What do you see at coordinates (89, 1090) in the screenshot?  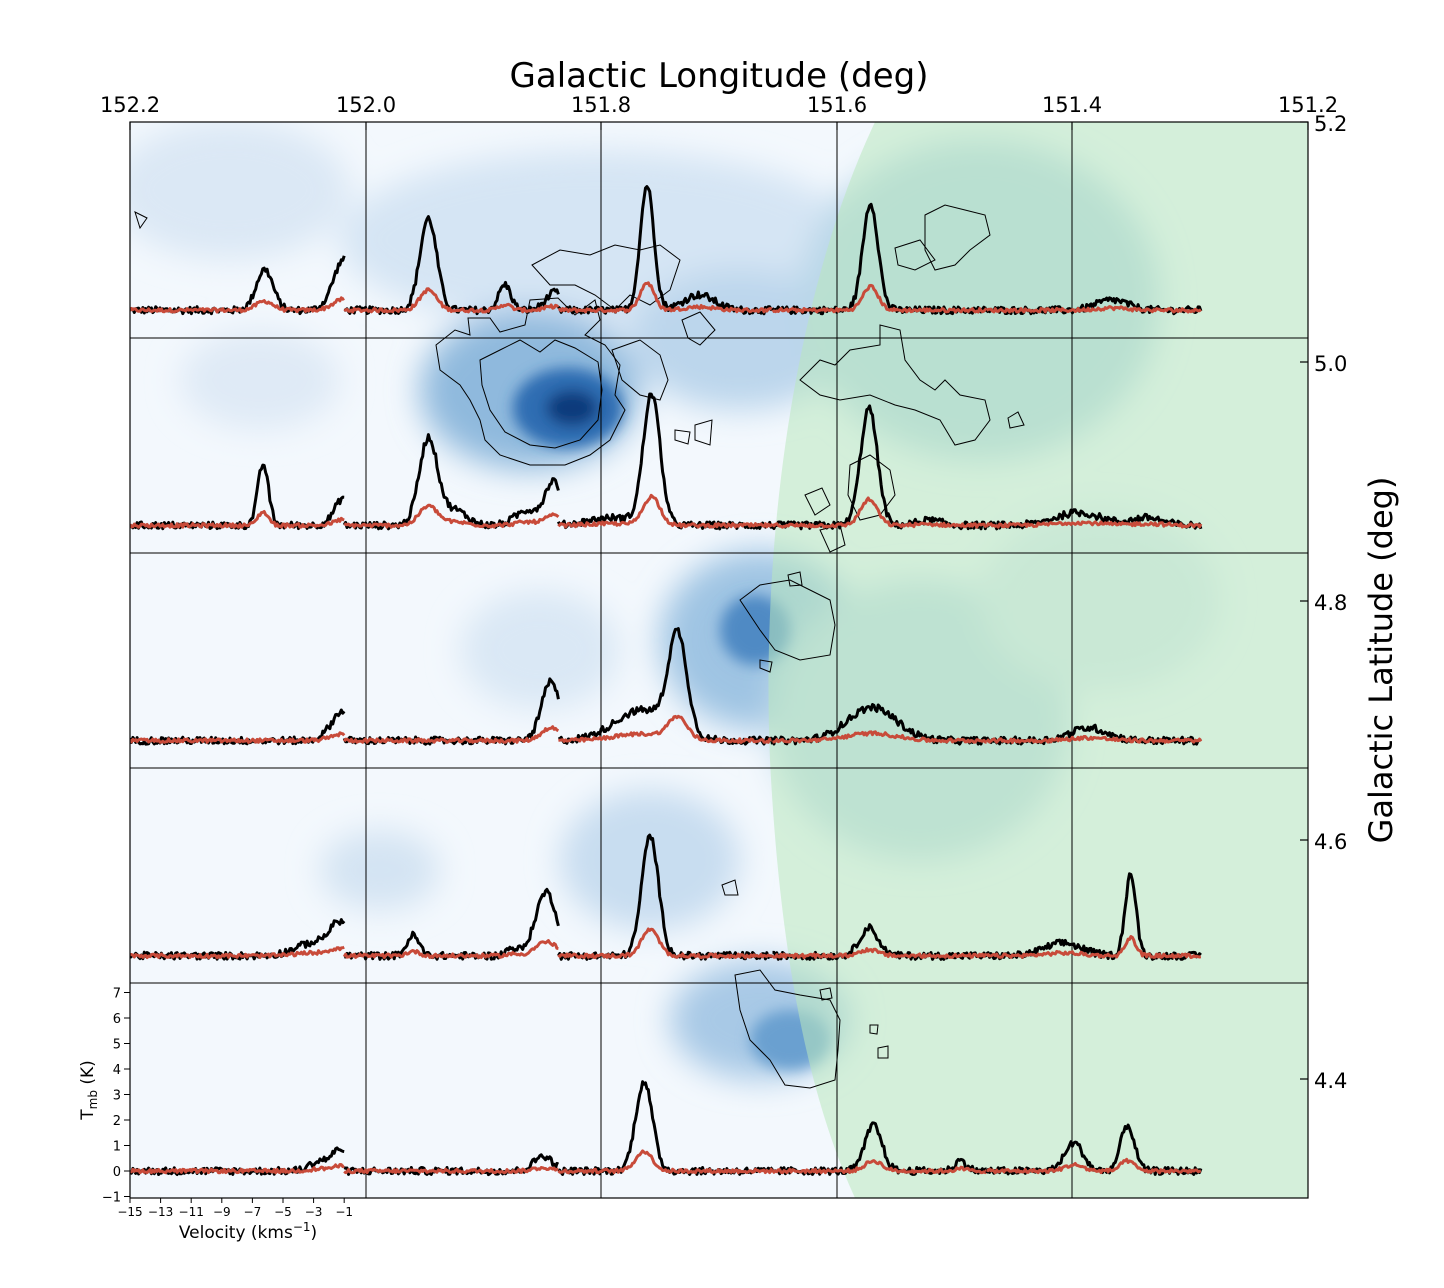 I see `spectrum-ylabel: Tmb (K)` at bounding box center [89, 1090].